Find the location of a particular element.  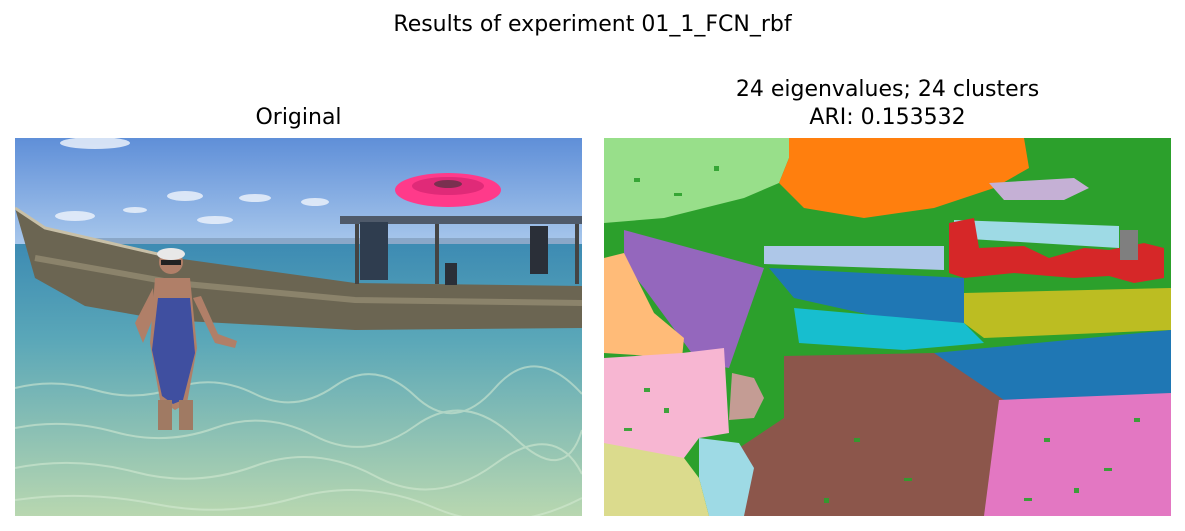

frisbee is located at coordinates (448, 190).